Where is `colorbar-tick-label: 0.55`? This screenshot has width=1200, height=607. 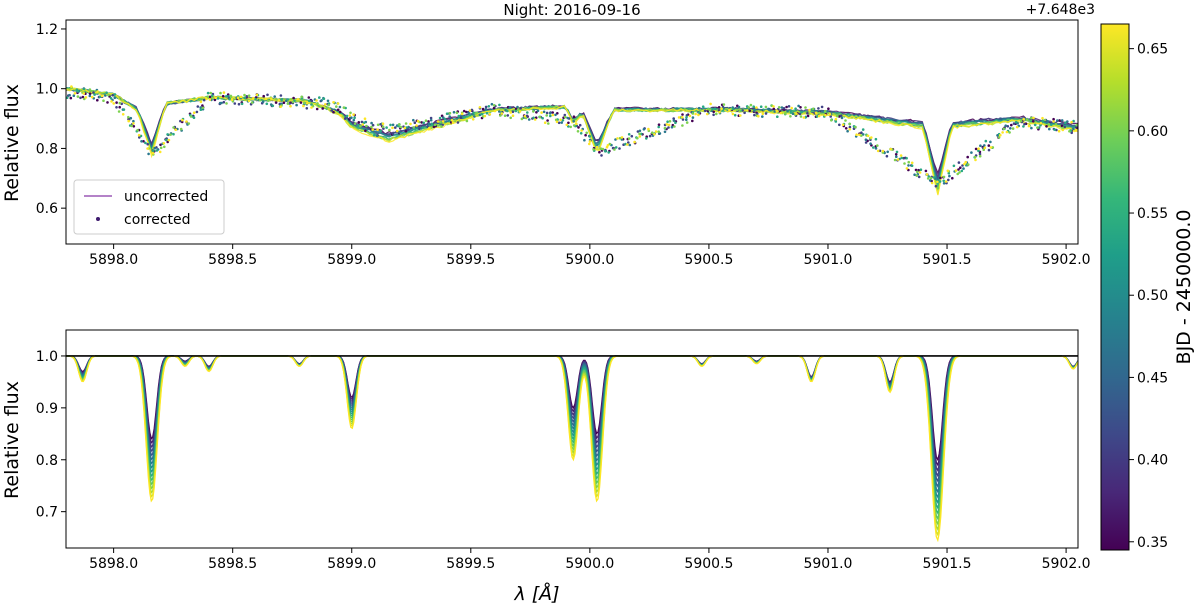 colorbar-tick-label: 0.55 is located at coordinates (1152, 214).